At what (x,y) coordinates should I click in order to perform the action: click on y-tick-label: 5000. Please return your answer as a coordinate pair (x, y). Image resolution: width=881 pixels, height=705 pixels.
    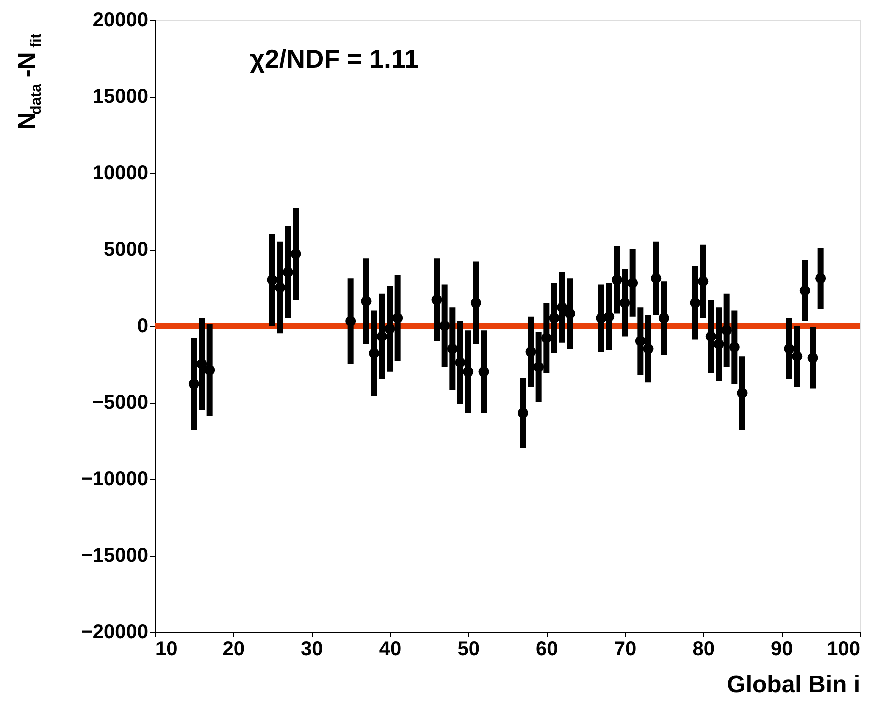
    Looking at the image, I should click on (126, 250).